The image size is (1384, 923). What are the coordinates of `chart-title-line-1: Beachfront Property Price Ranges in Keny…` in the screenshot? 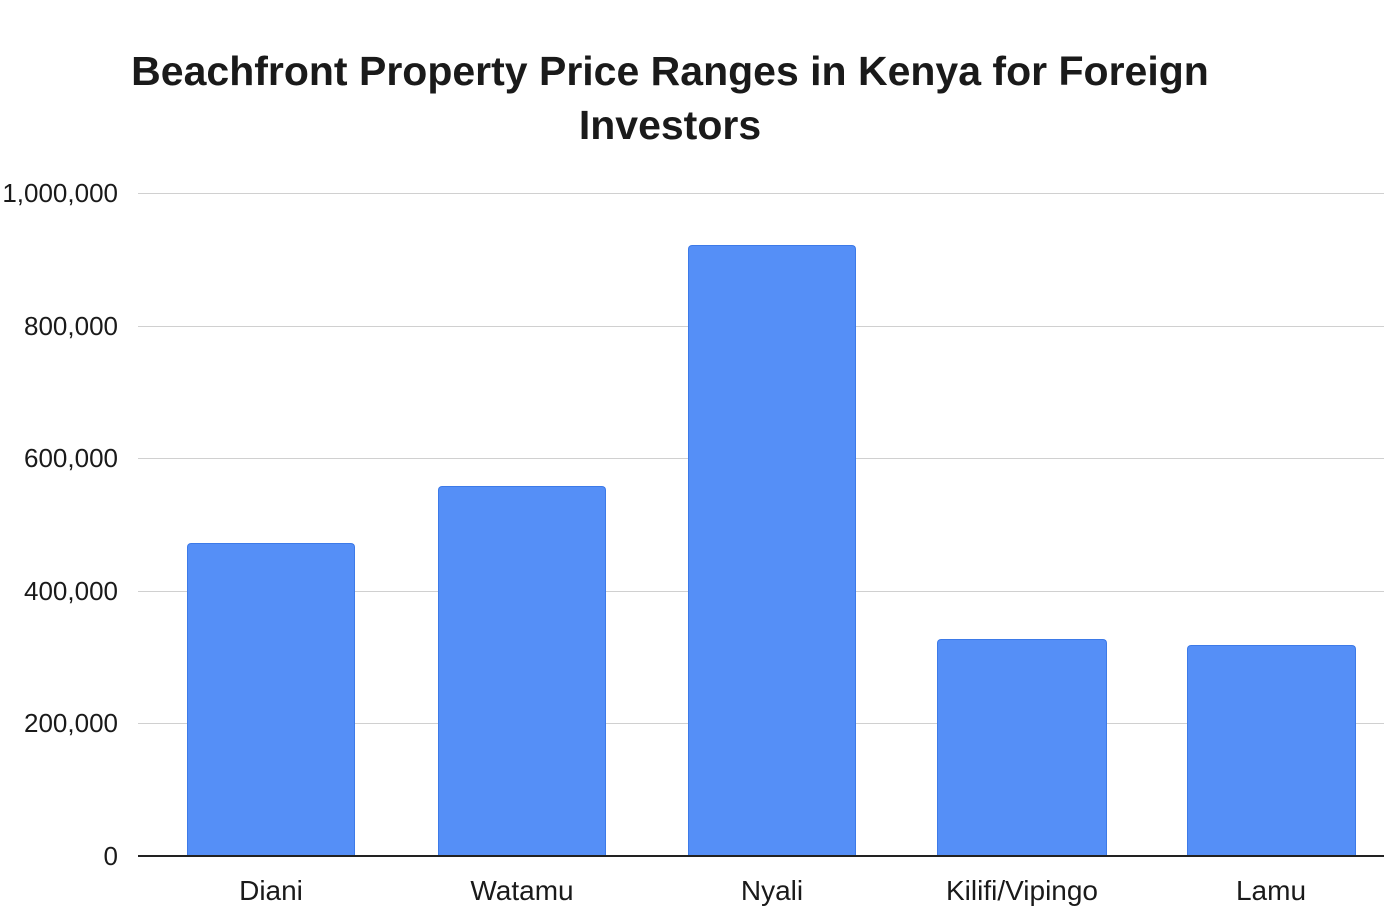 It's located at (670, 71).